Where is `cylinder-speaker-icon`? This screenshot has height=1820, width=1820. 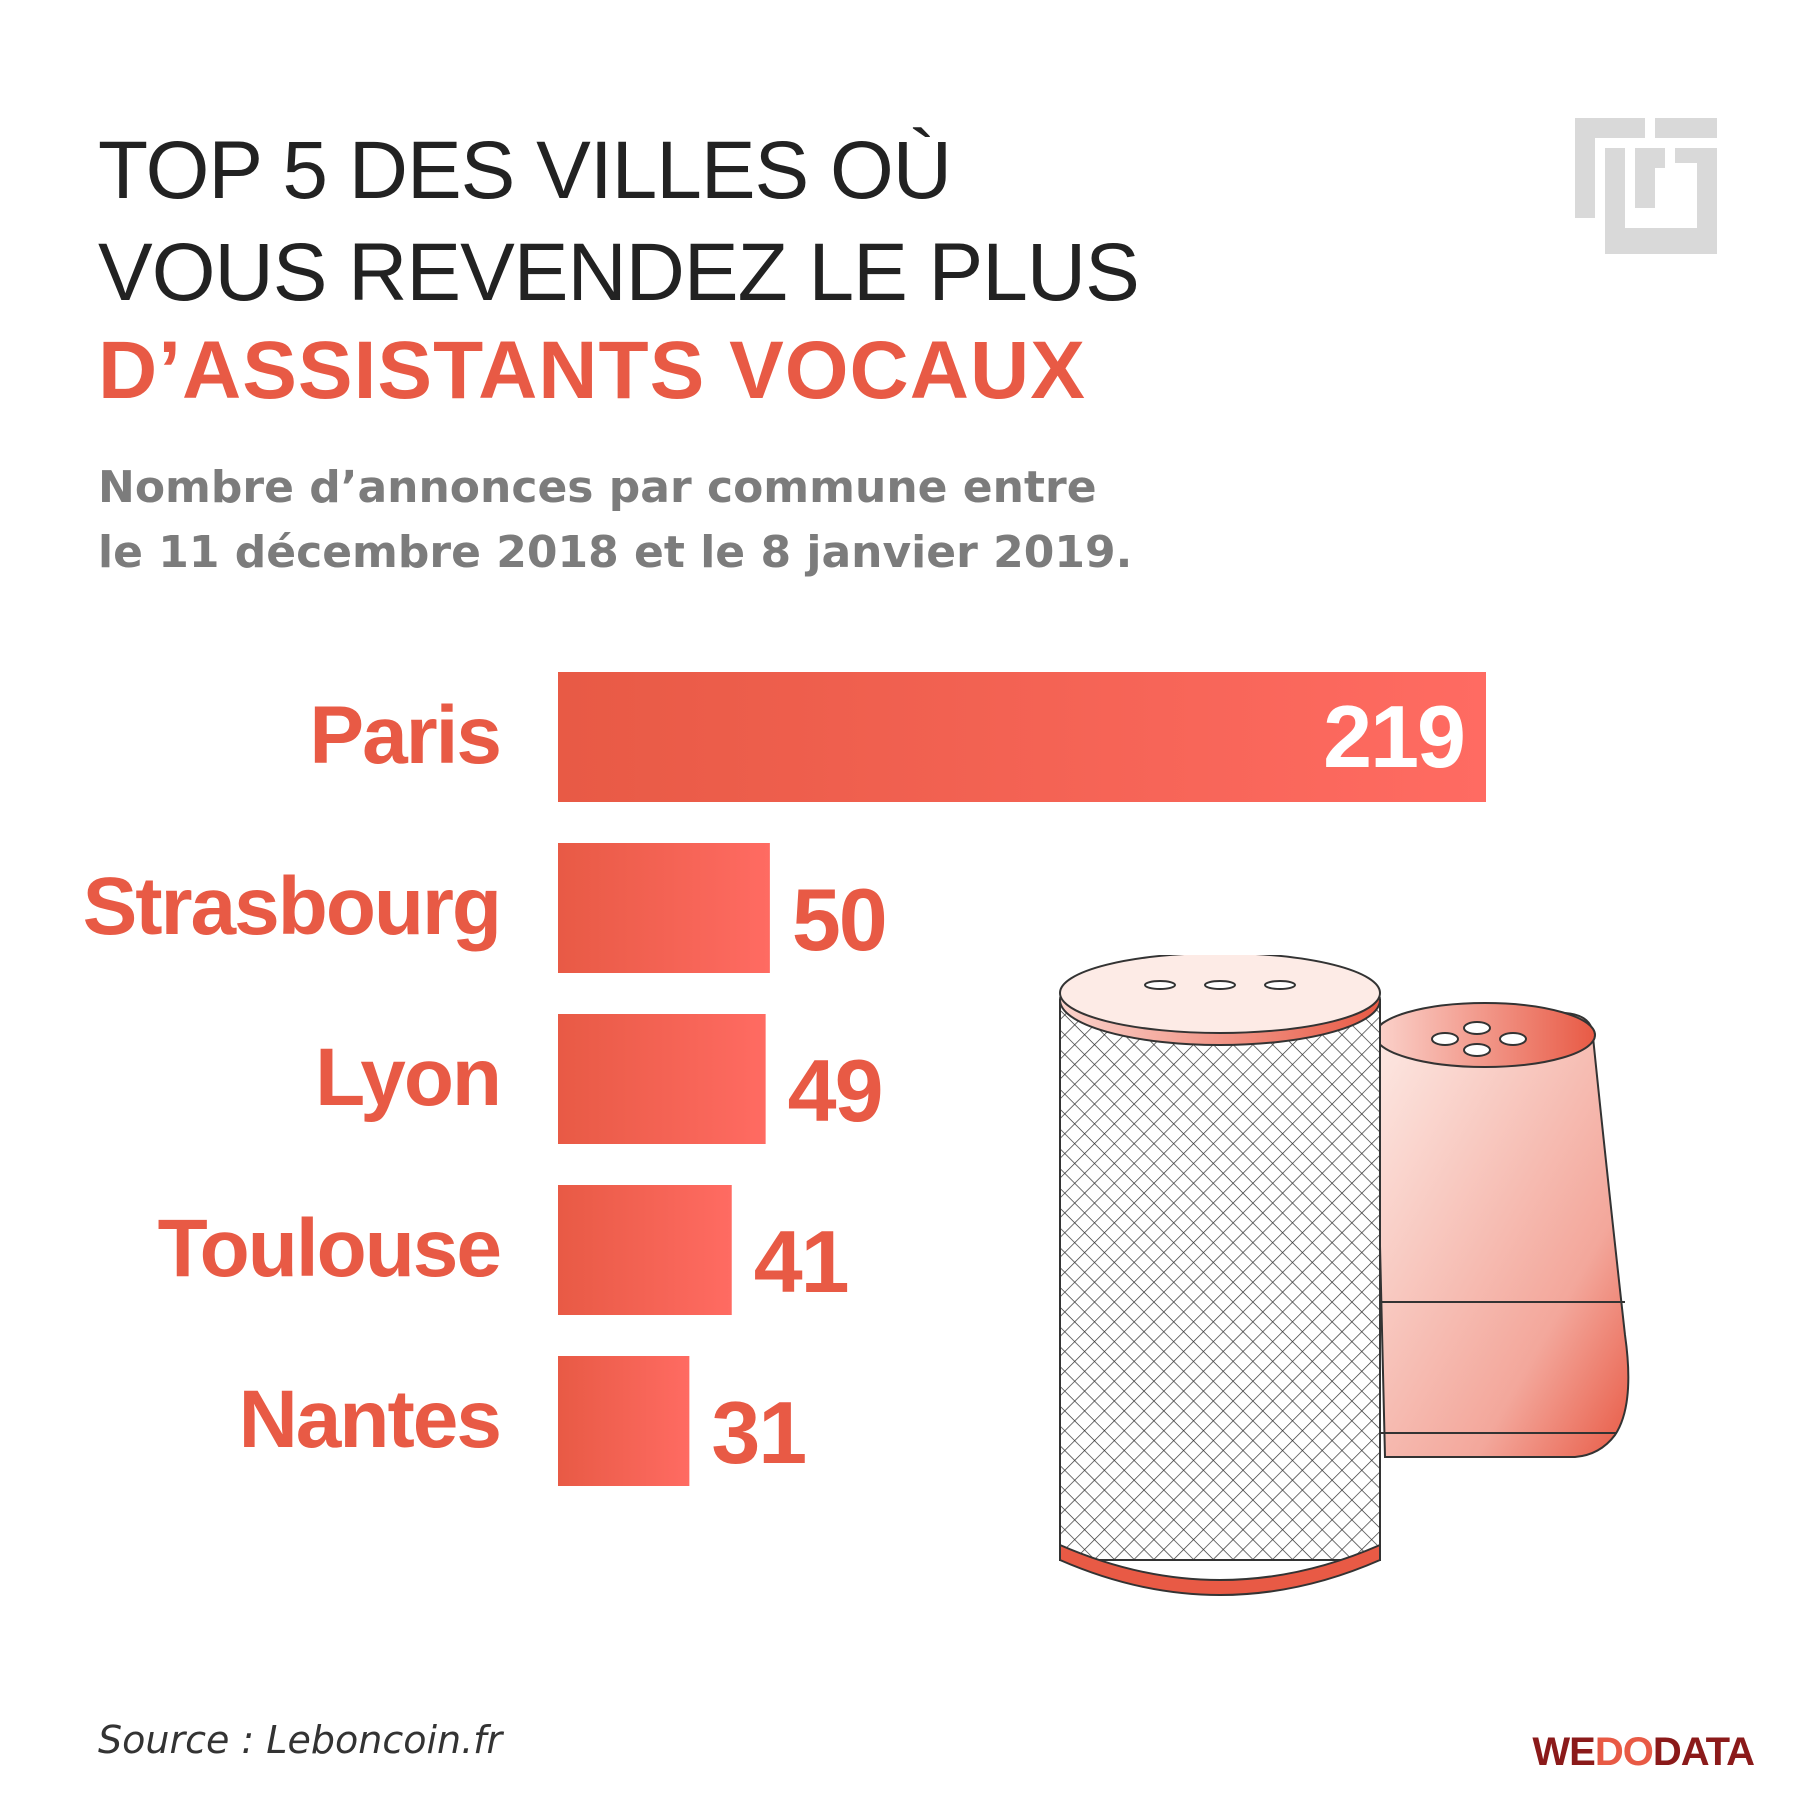 cylinder-speaker-icon is located at coordinates (1220, 1275).